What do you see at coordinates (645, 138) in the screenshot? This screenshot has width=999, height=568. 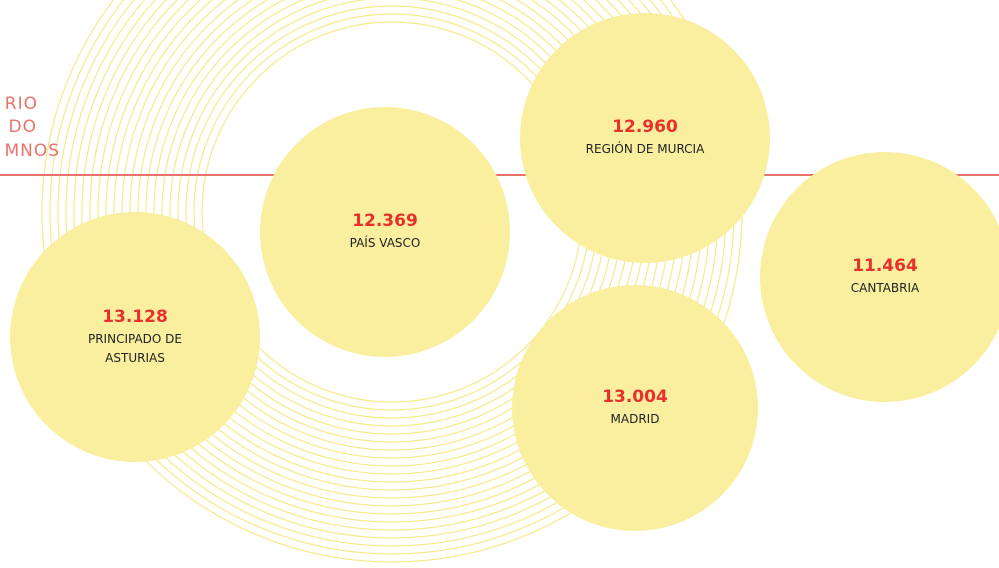 I see `bubble: 12.960 REGIÓN DE MURCIA` at bounding box center [645, 138].